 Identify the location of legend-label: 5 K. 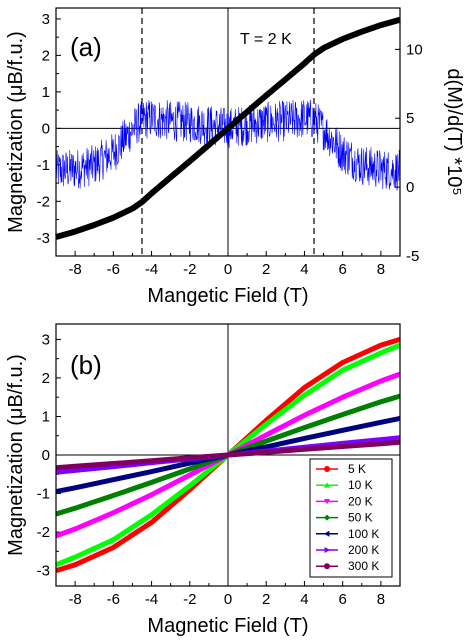
(357, 469).